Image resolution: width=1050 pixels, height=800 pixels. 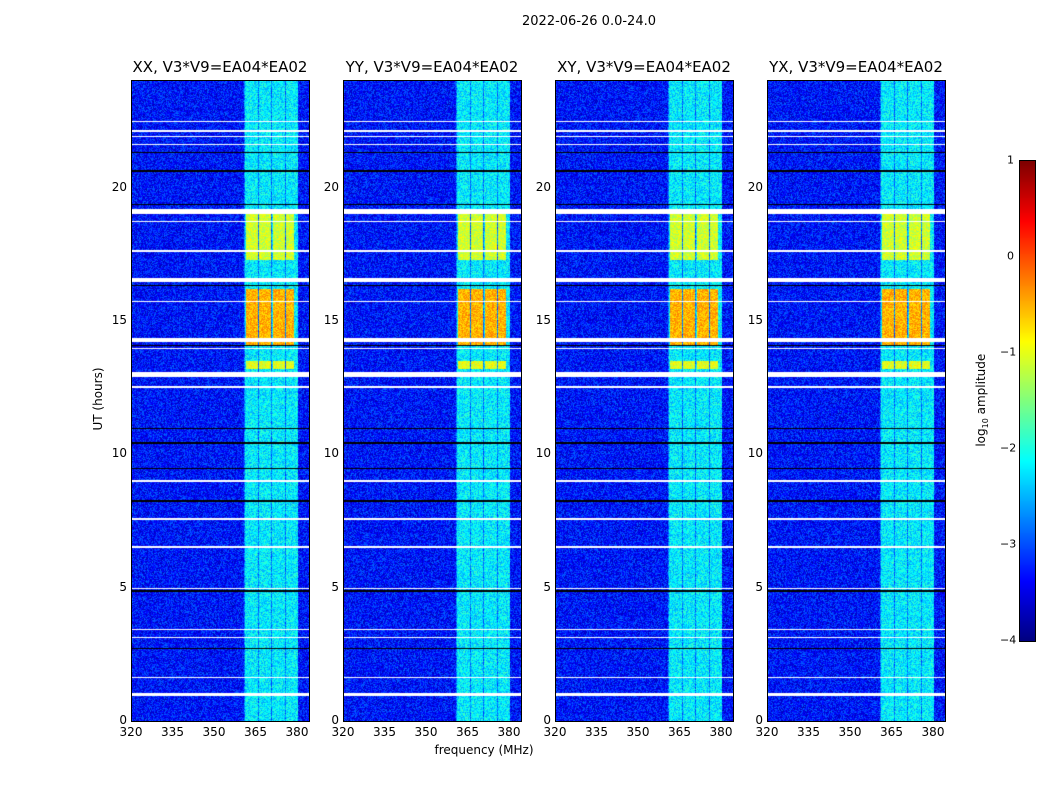 What do you see at coordinates (1008, 640) in the screenshot?
I see `colorbar-tick: −4` at bounding box center [1008, 640].